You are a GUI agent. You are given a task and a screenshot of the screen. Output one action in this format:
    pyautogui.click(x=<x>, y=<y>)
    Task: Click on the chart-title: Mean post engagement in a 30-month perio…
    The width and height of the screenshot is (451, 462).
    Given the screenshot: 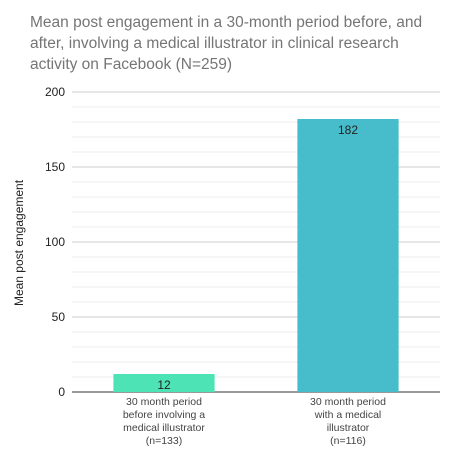 What is the action you would take?
    pyautogui.click(x=226, y=43)
    